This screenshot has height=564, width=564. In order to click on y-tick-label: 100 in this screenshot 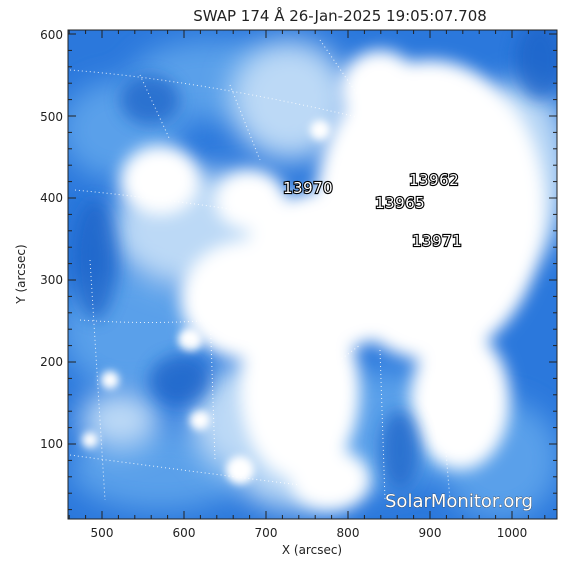, I will do `click(51, 444)`.